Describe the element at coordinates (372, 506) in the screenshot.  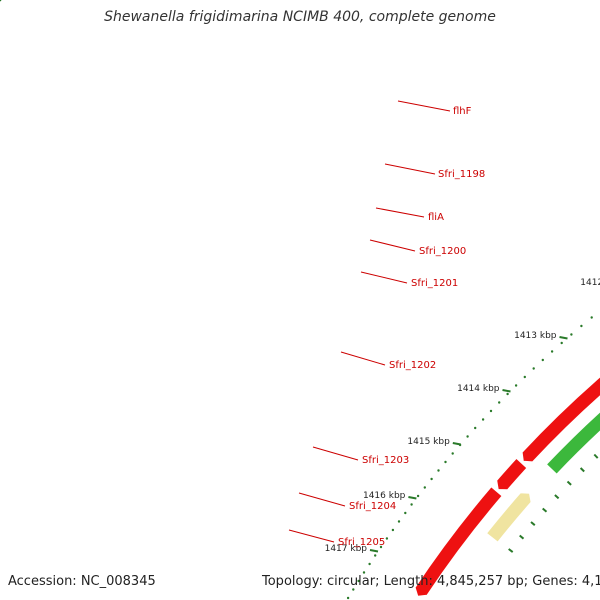
I see `gene-label: Sfri_1204` at that location.